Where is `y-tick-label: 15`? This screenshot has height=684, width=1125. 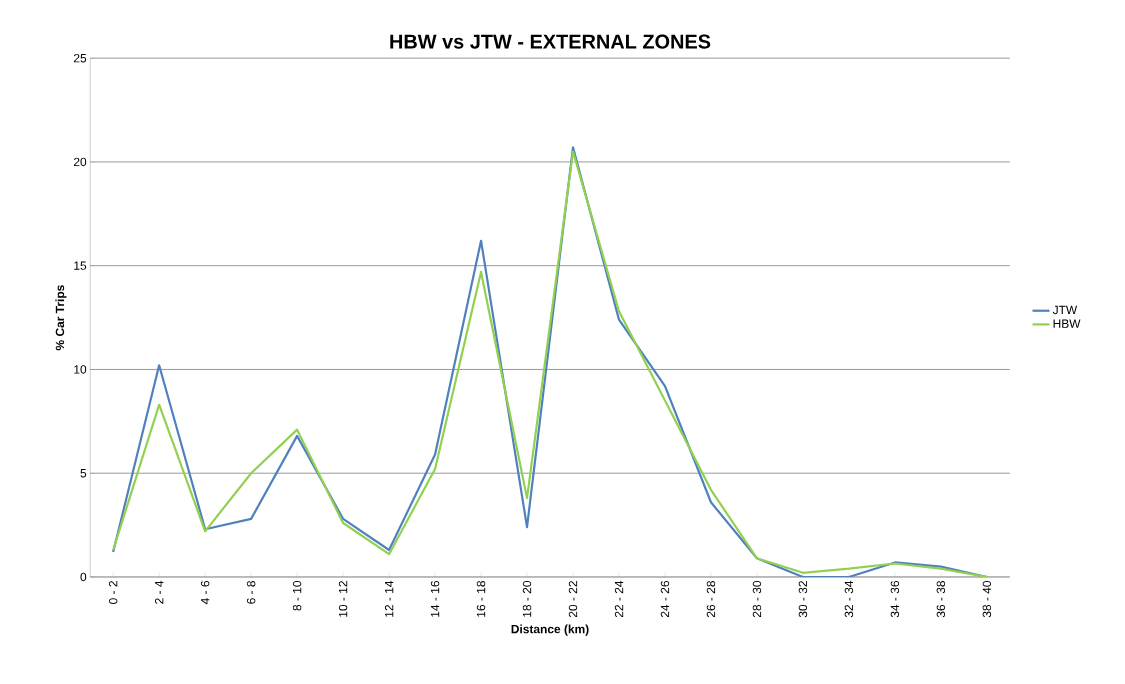
y-tick-label: 15 is located at coordinates (80, 265).